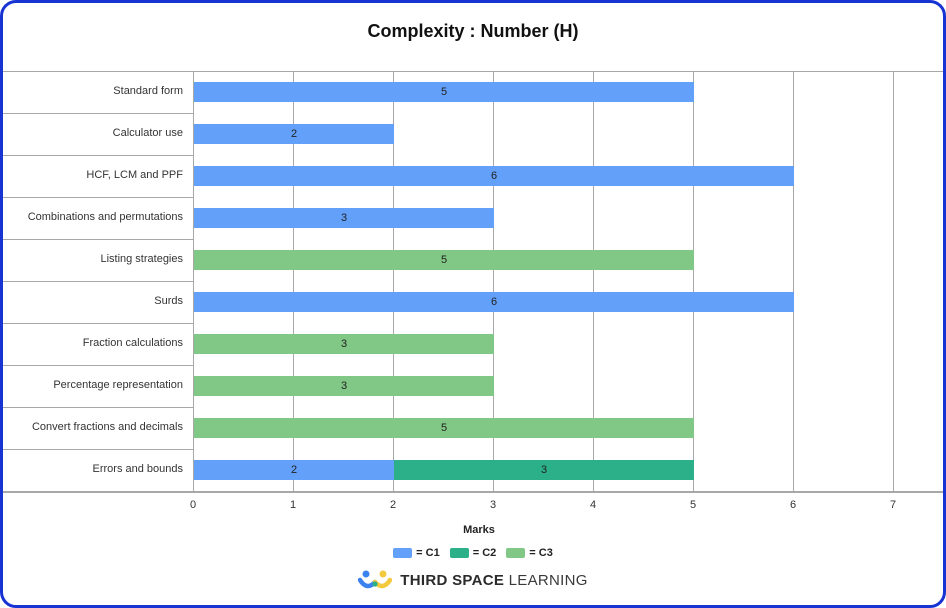  I want to click on legend-label: = C3, so click(541, 553).